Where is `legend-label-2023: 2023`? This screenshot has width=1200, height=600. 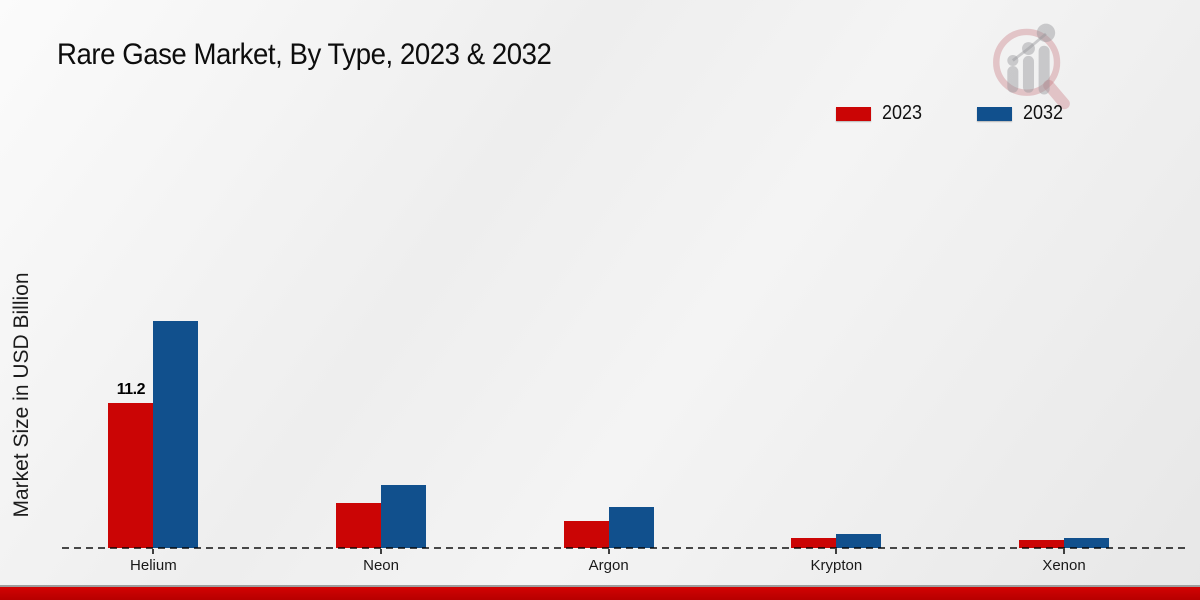
legend-label-2023: 2023 is located at coordinates (902, 113).